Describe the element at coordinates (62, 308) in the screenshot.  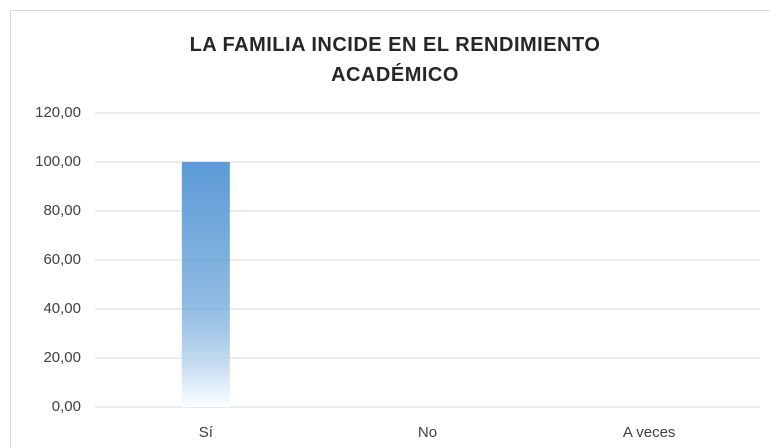
I see `y-tick-label: 40,00` at that location.